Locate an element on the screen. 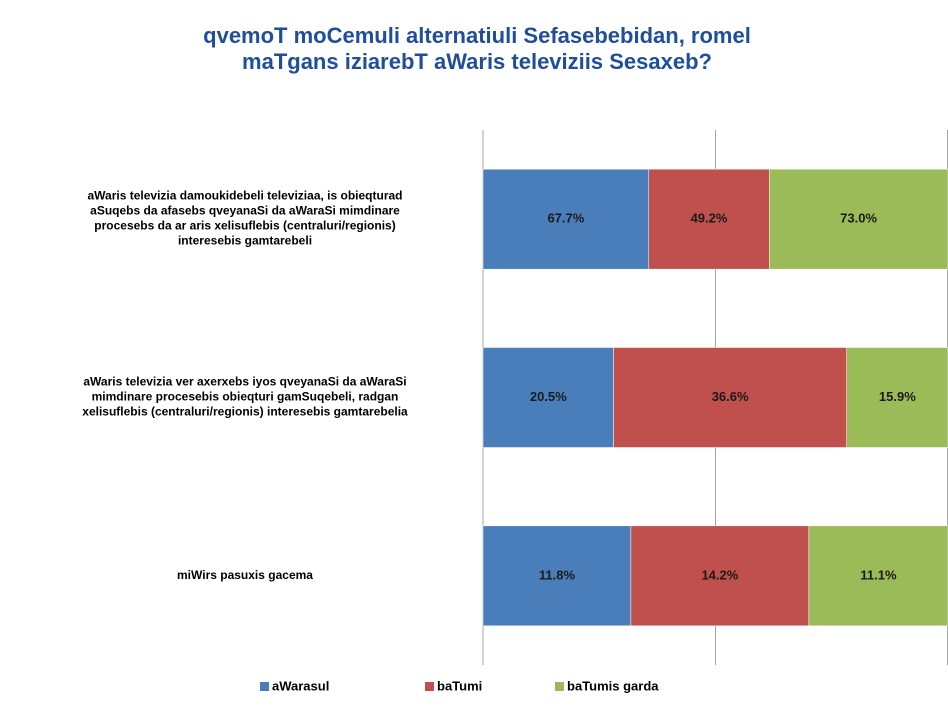 The image size is (948, 707). value-label: 49.2% is located at coordinates (709, 218).